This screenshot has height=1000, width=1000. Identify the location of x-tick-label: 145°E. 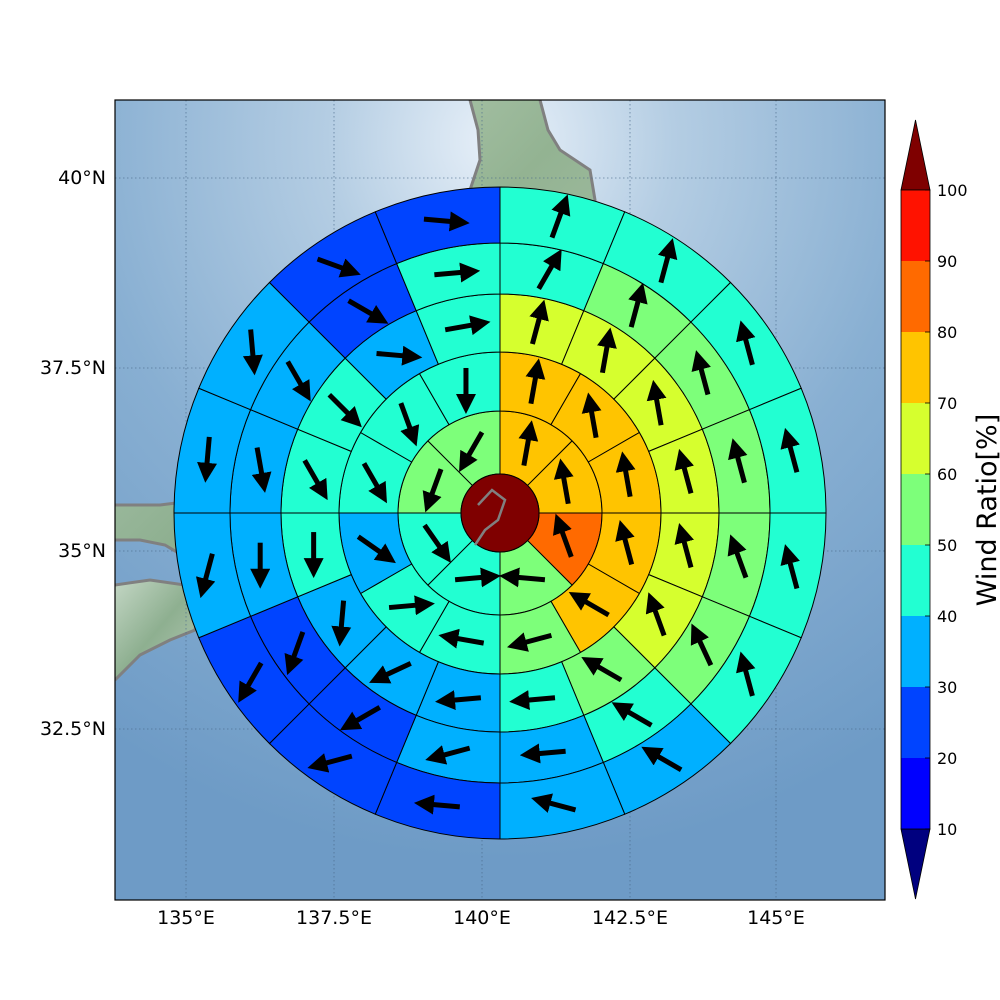
(776, 918).